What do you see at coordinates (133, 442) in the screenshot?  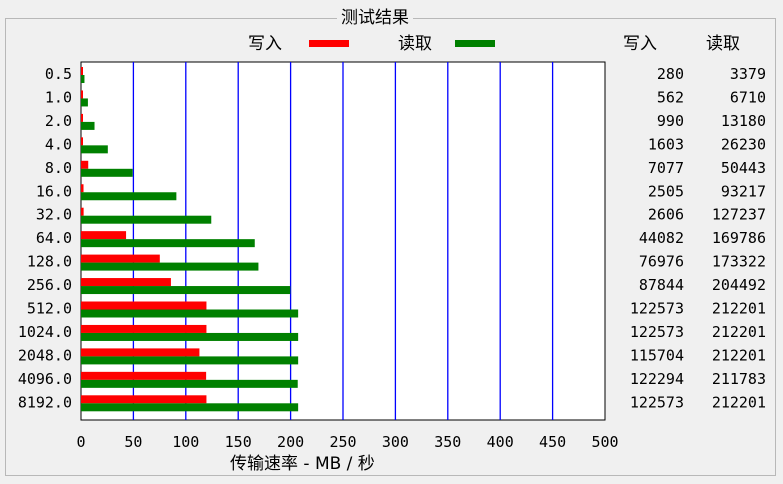 I see `x-tick-label-50: 50` at bounding box center [133, 442].